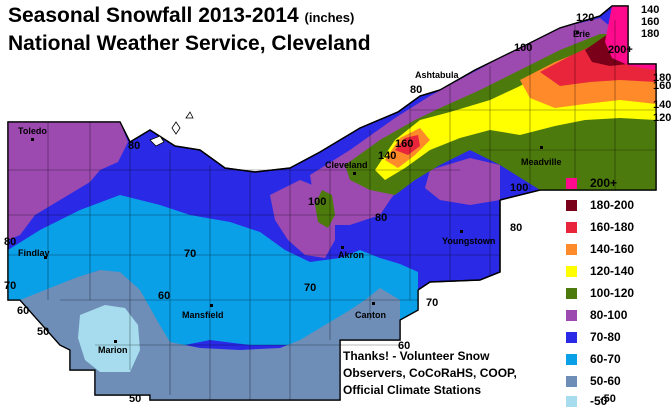 The image size is (672, 413). I want to click on legend-item: 180-200, so click(619, 206).